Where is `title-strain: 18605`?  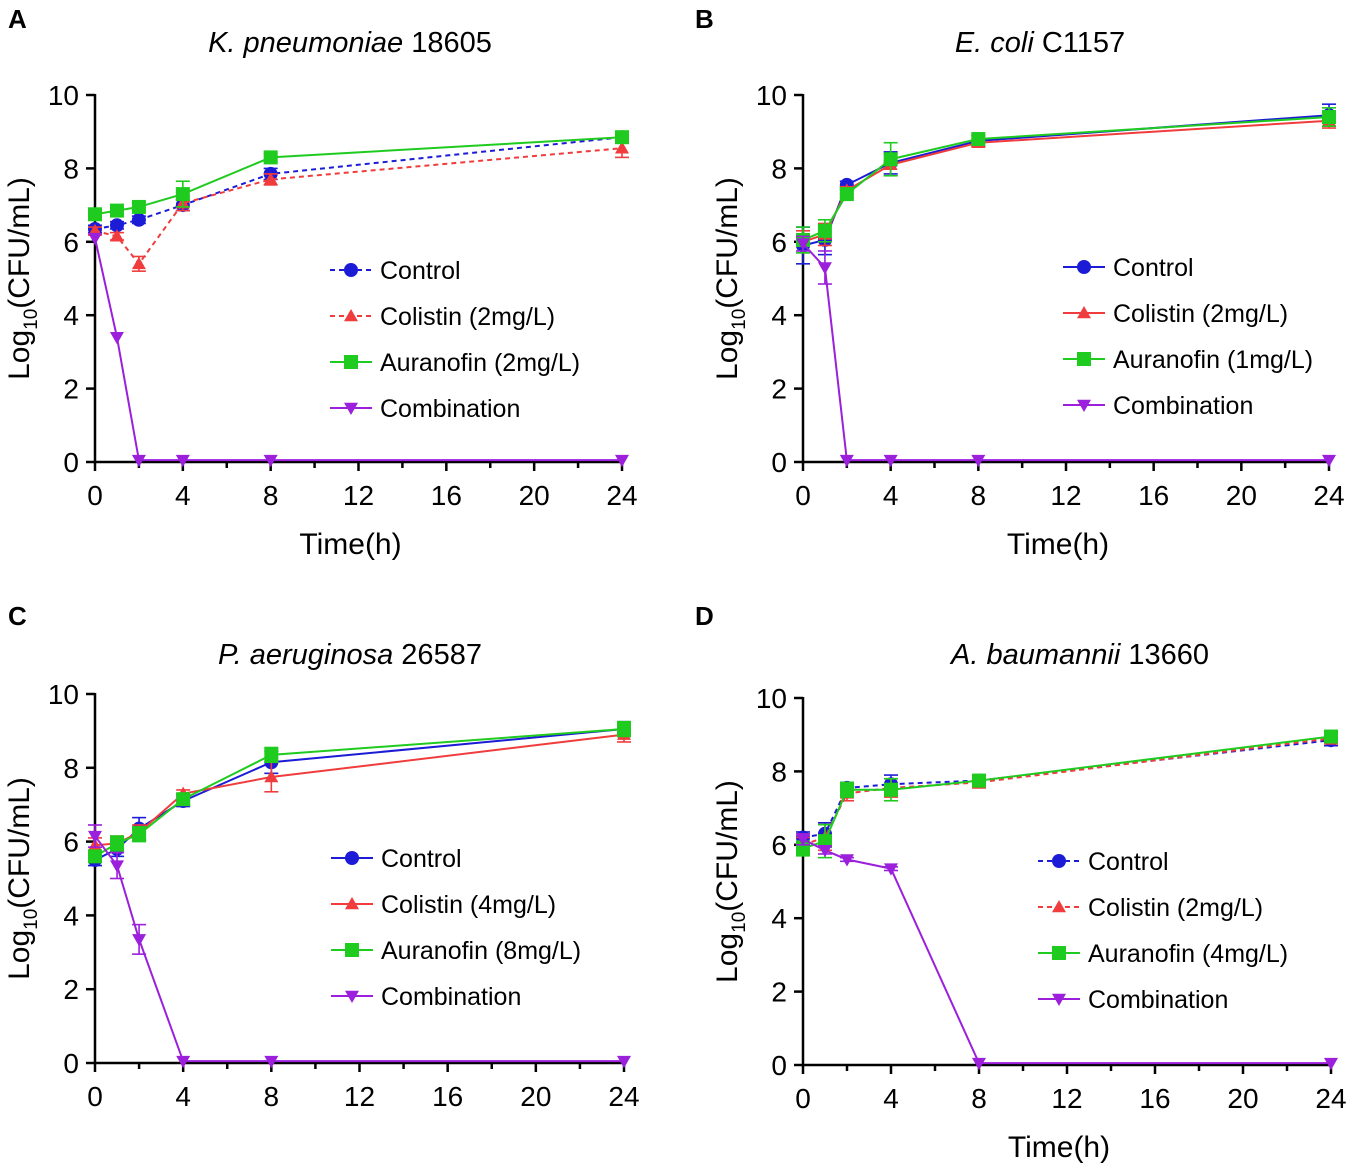 title-strain: 18605 is located at coordinates (447, 43).